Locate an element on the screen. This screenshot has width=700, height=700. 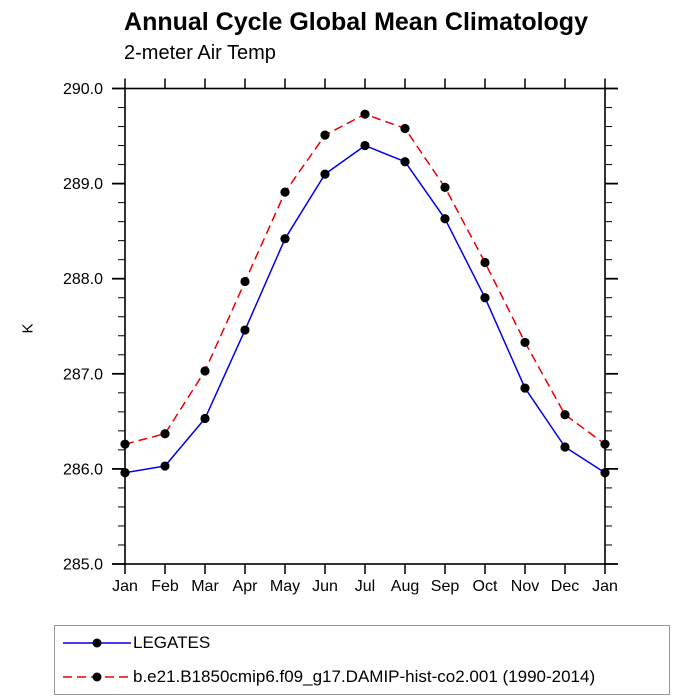
x-tick-label: Oct is located at coordinates (485, 586).